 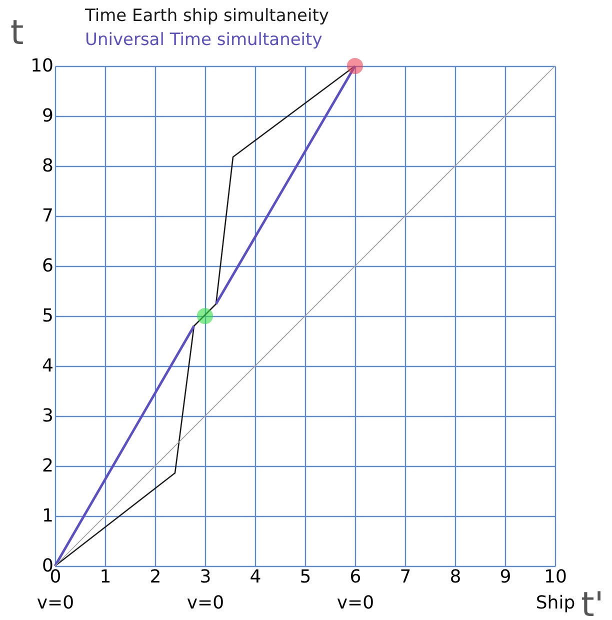 I want to click on y-tick-label: 3, so click(x=48, y=416).